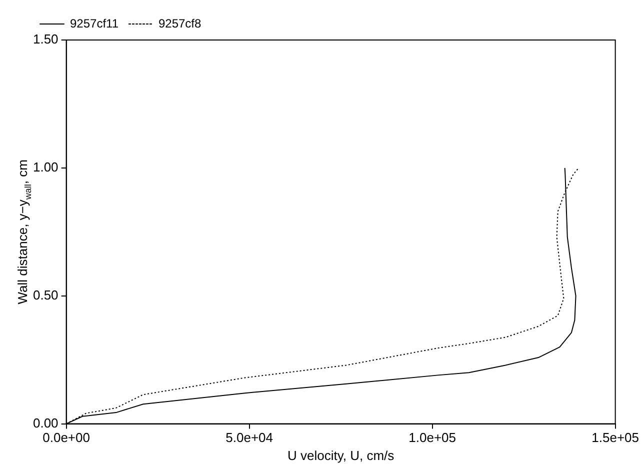 The image size is (641, 464). Describe the element at coordinates (45, 39) in the screenshot. I see `y-tick-label: 1.50` at that location.